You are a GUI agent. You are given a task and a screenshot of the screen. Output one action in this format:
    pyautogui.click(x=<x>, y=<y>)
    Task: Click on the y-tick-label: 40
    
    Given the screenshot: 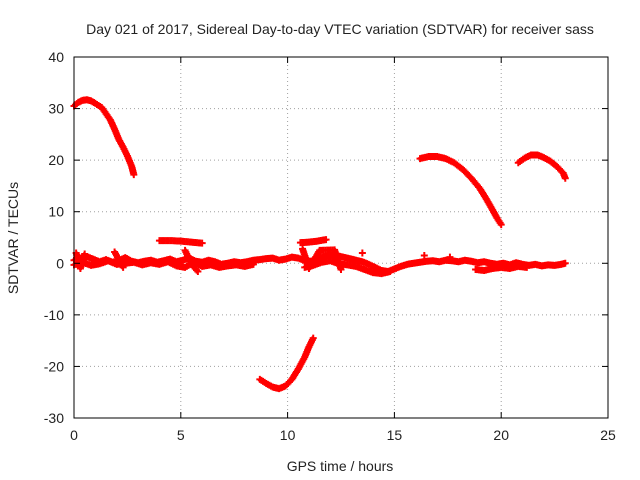 What is the action you would take?
    pyautogui.click(x=56, y=57)
    